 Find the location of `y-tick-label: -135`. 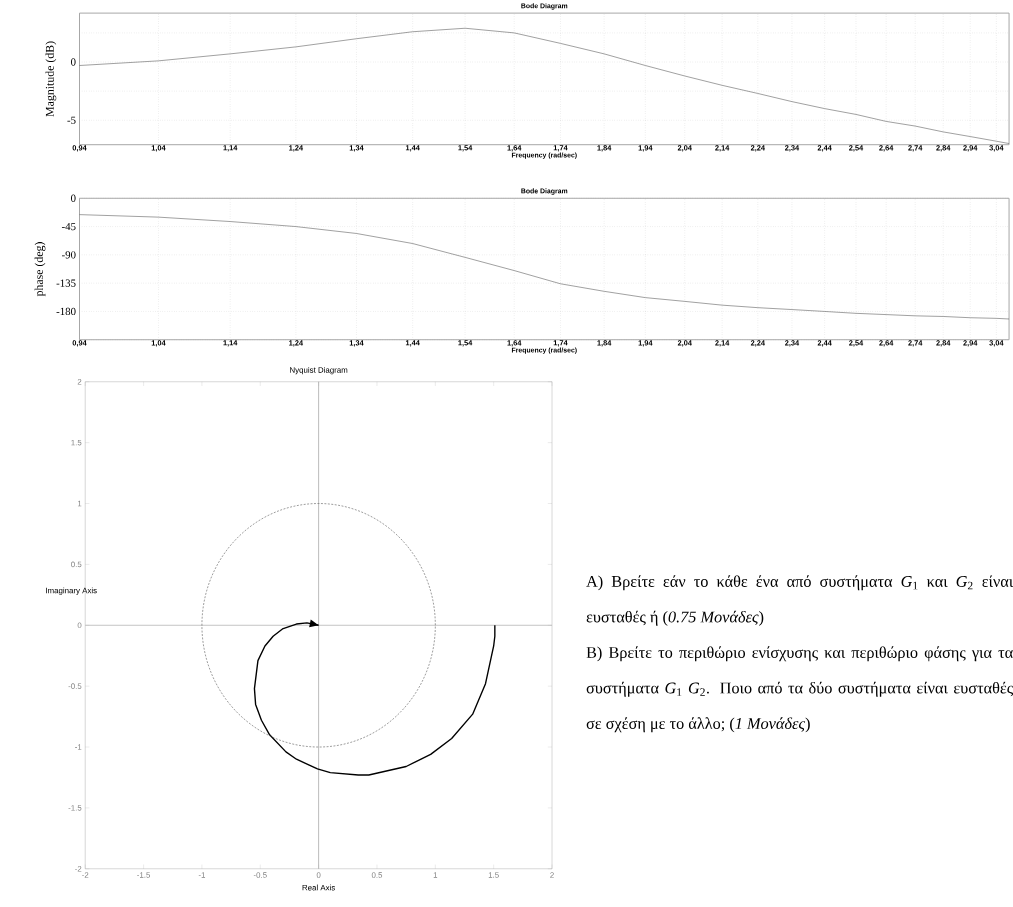

y-tick-label: -135 is located at coordinates (66, 283).